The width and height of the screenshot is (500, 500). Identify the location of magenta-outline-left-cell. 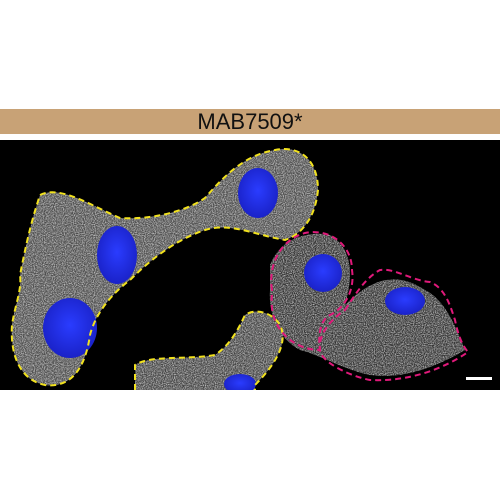
(312, 291).